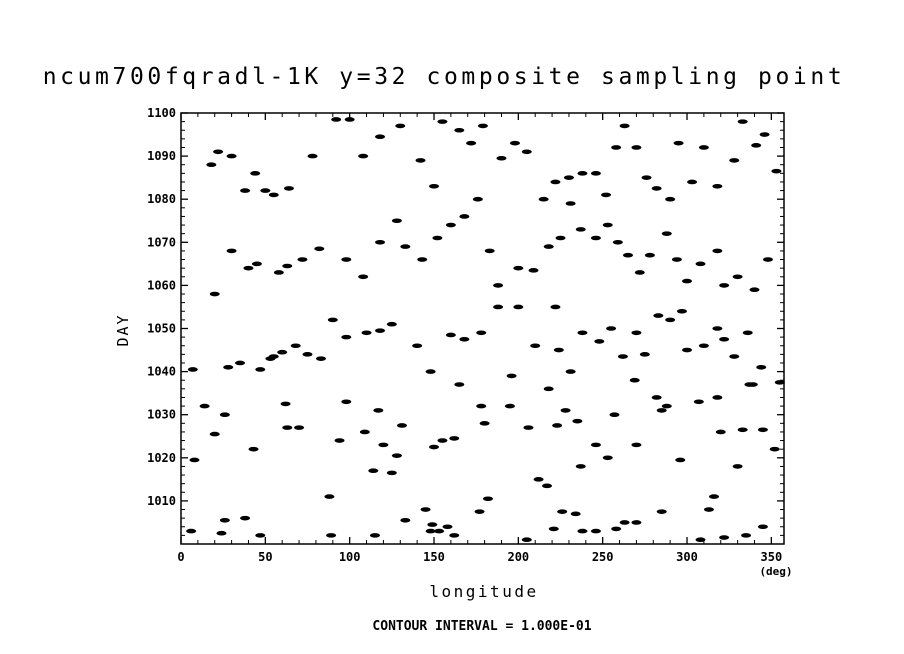 The width and height of the screenshot is (904, 654). What do you see at coordinates (161, 156) in the screenshot?
I see `y-tick-label: 1090` at bounding box center [161, 156].